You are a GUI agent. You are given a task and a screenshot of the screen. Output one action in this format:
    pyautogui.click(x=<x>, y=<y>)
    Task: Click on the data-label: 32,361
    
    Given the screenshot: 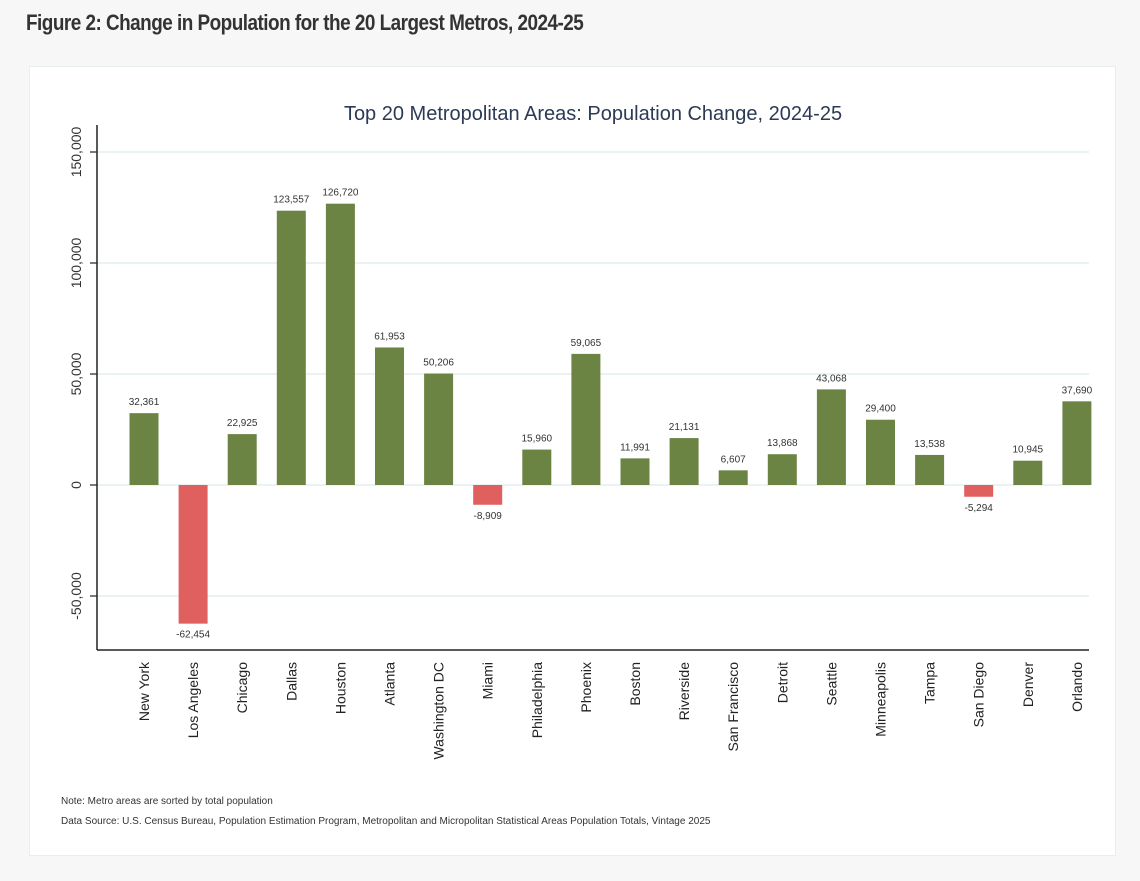 What is the action you would take?
    pyautogui.click(x=144, y=402)
    